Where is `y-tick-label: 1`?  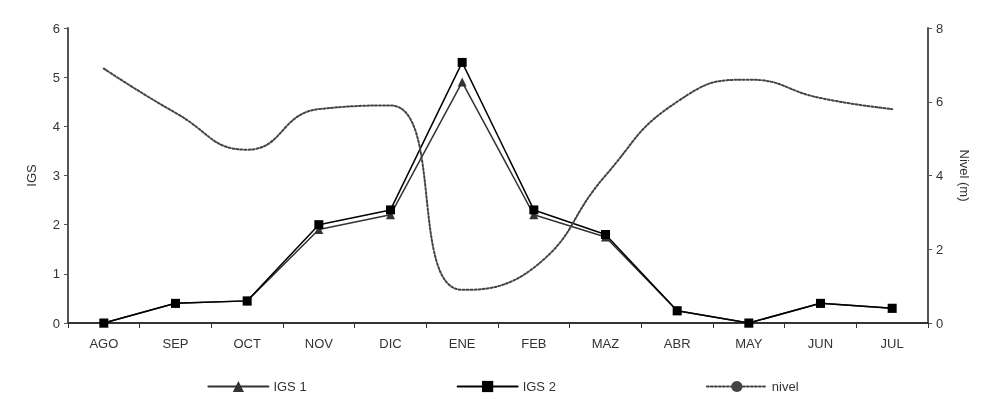
y-tick-label: 1 is located at coordinates (56, 274).